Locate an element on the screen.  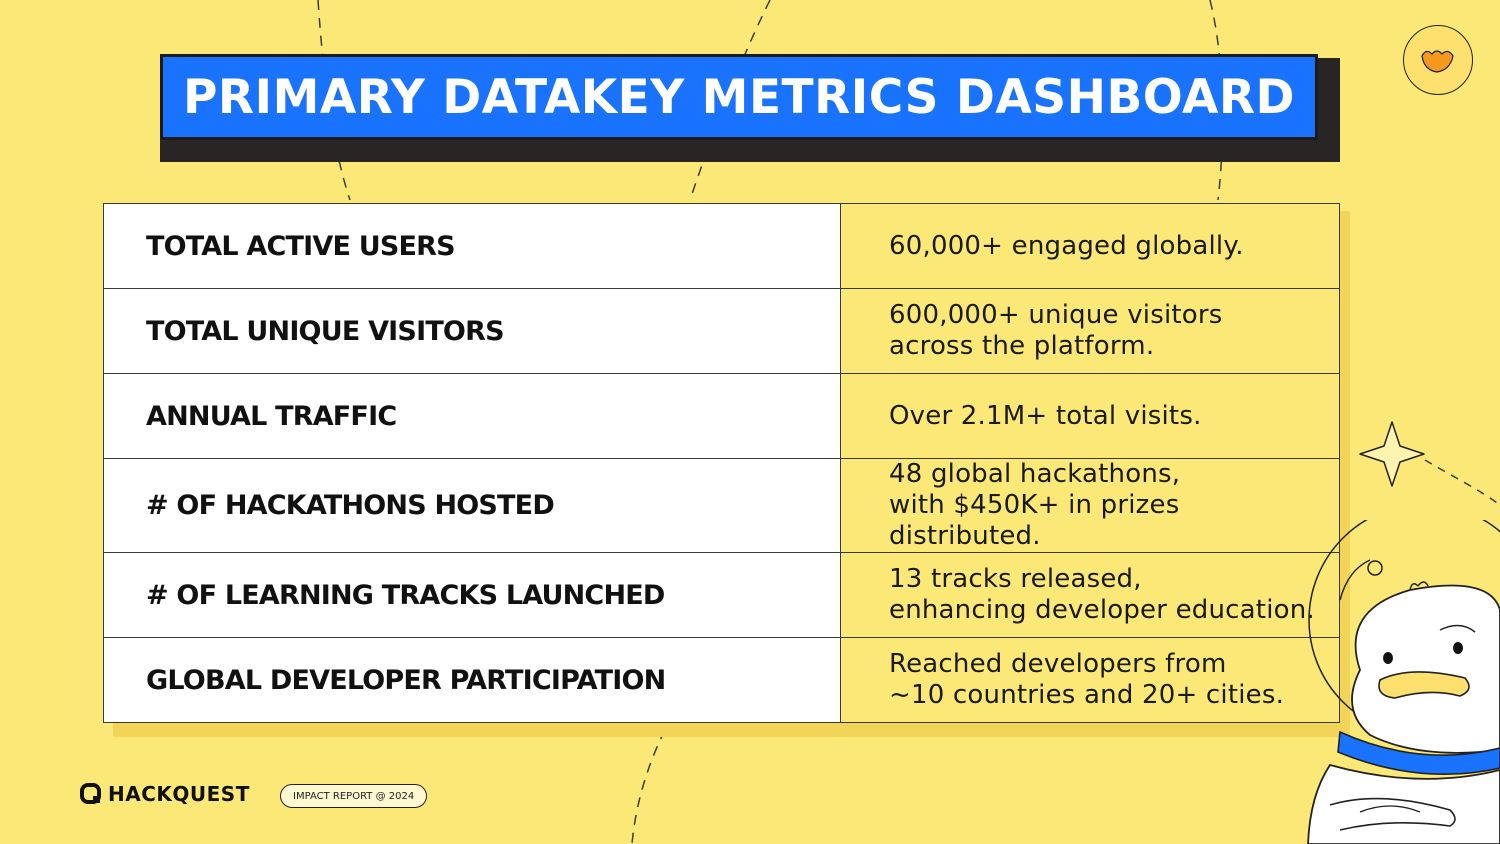
metric-label-cell: GLOBAL DEVELOPER PARTICIPATION is located at coordinates (472, 680).